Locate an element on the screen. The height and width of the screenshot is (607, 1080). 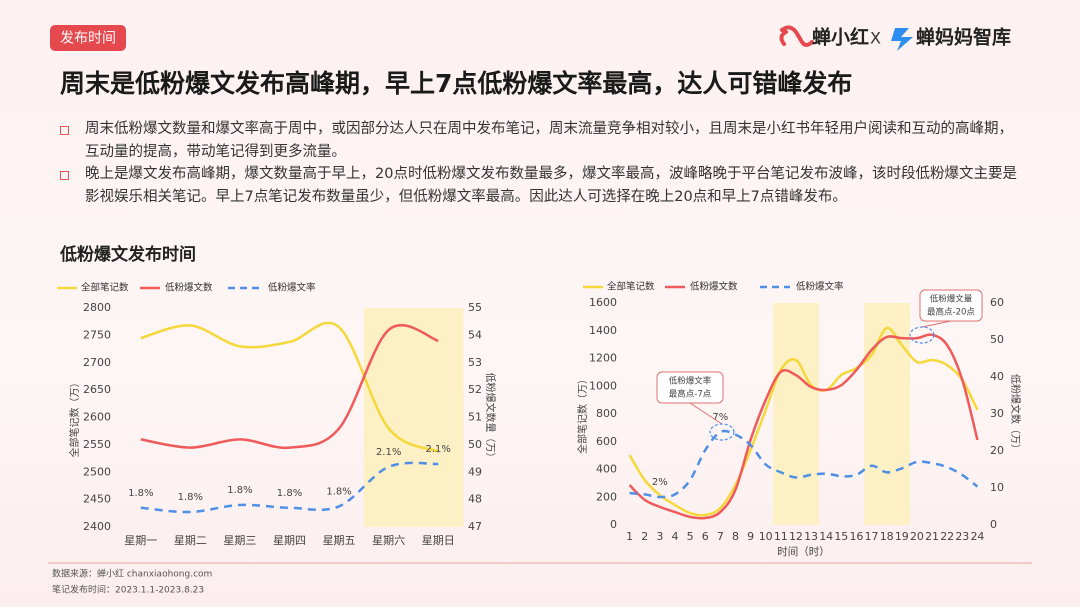
brand-2-icon is located at coordinates (902, 39).